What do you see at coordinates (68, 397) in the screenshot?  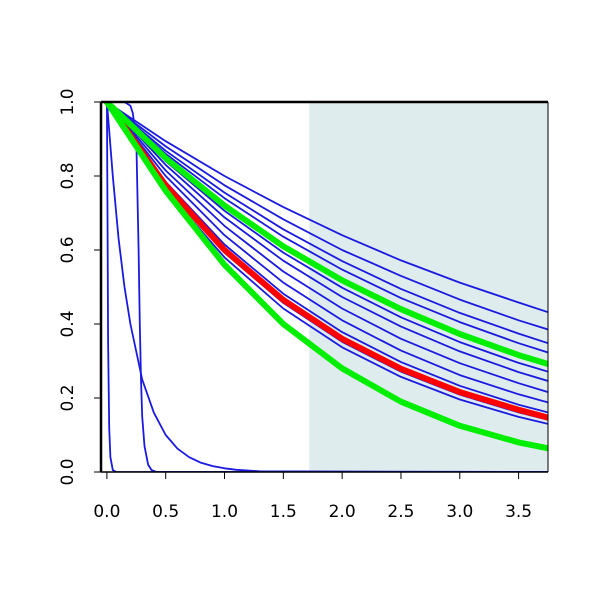 I see `y-tick-label: 0.2` at bounding box center [68, 397].